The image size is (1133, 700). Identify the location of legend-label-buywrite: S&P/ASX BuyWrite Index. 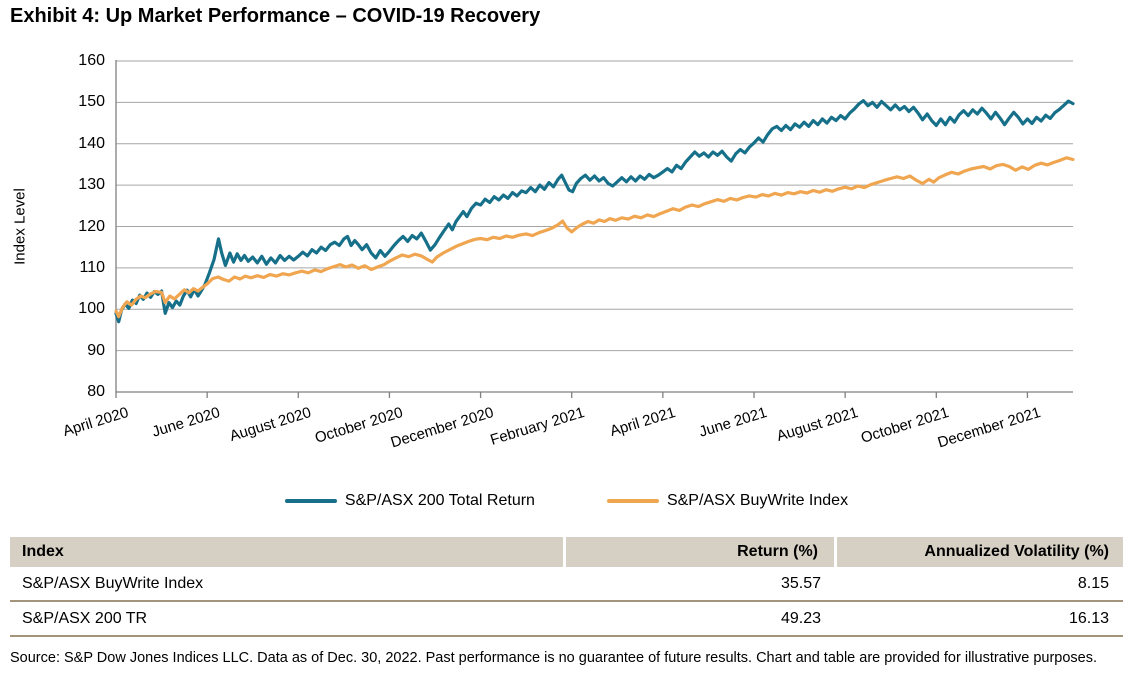
(757, 500).